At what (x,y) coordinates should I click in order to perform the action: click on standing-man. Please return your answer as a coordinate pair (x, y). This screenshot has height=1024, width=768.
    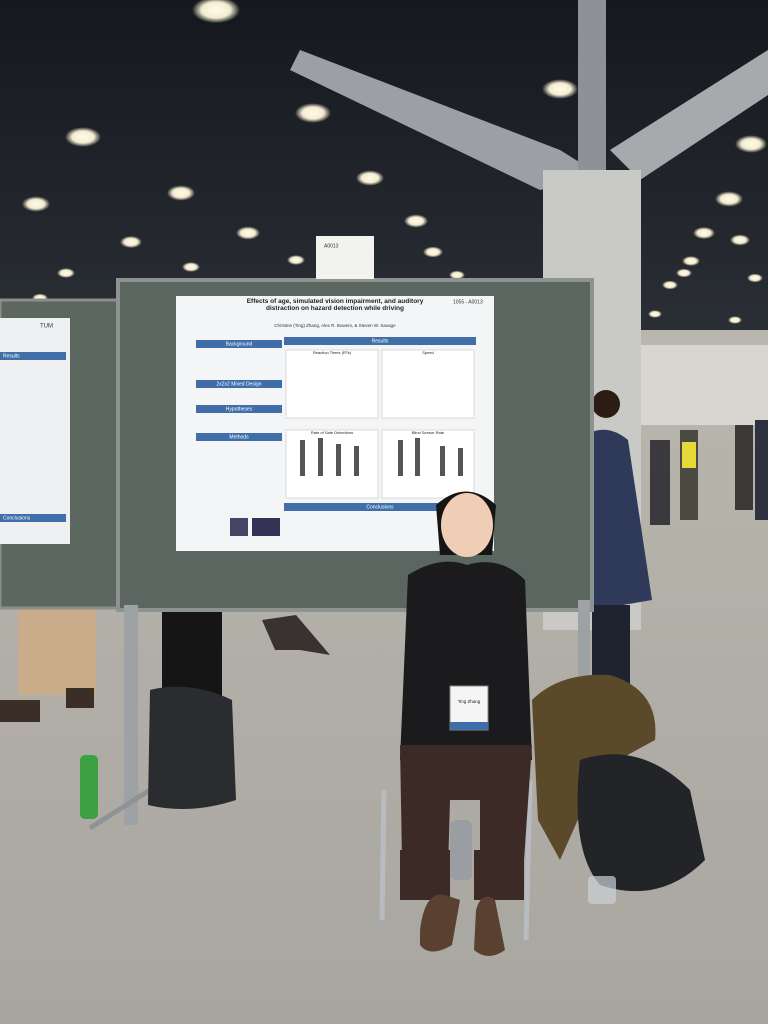
    Looking at the image, I should click on (622, 537).